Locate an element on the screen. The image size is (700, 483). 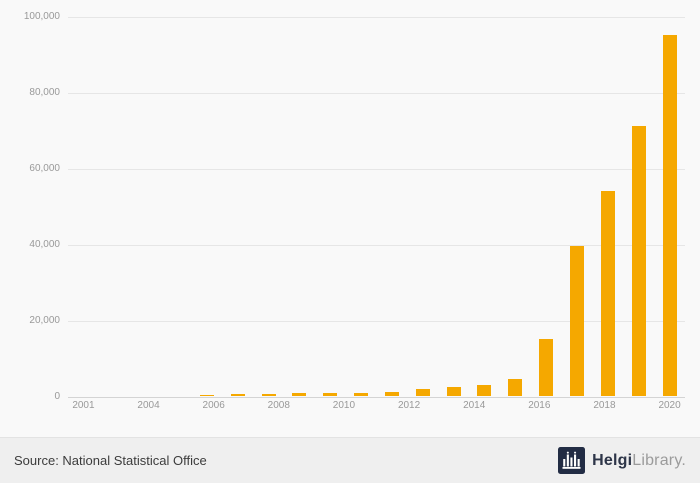
logo-text: HelgiLibrary. is located at coordinates (639, 461).